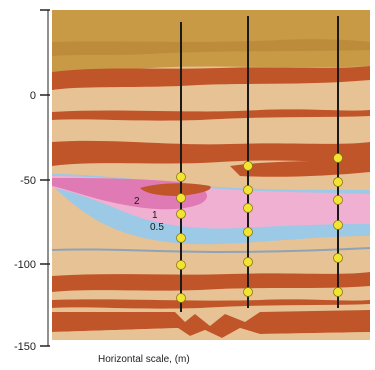 This screenshot has width=375, height=370. What do you see at coordinates (28, 181) in the screenshot?
I see `tick-label-minus50: -50` at bounding box center [28, 181].